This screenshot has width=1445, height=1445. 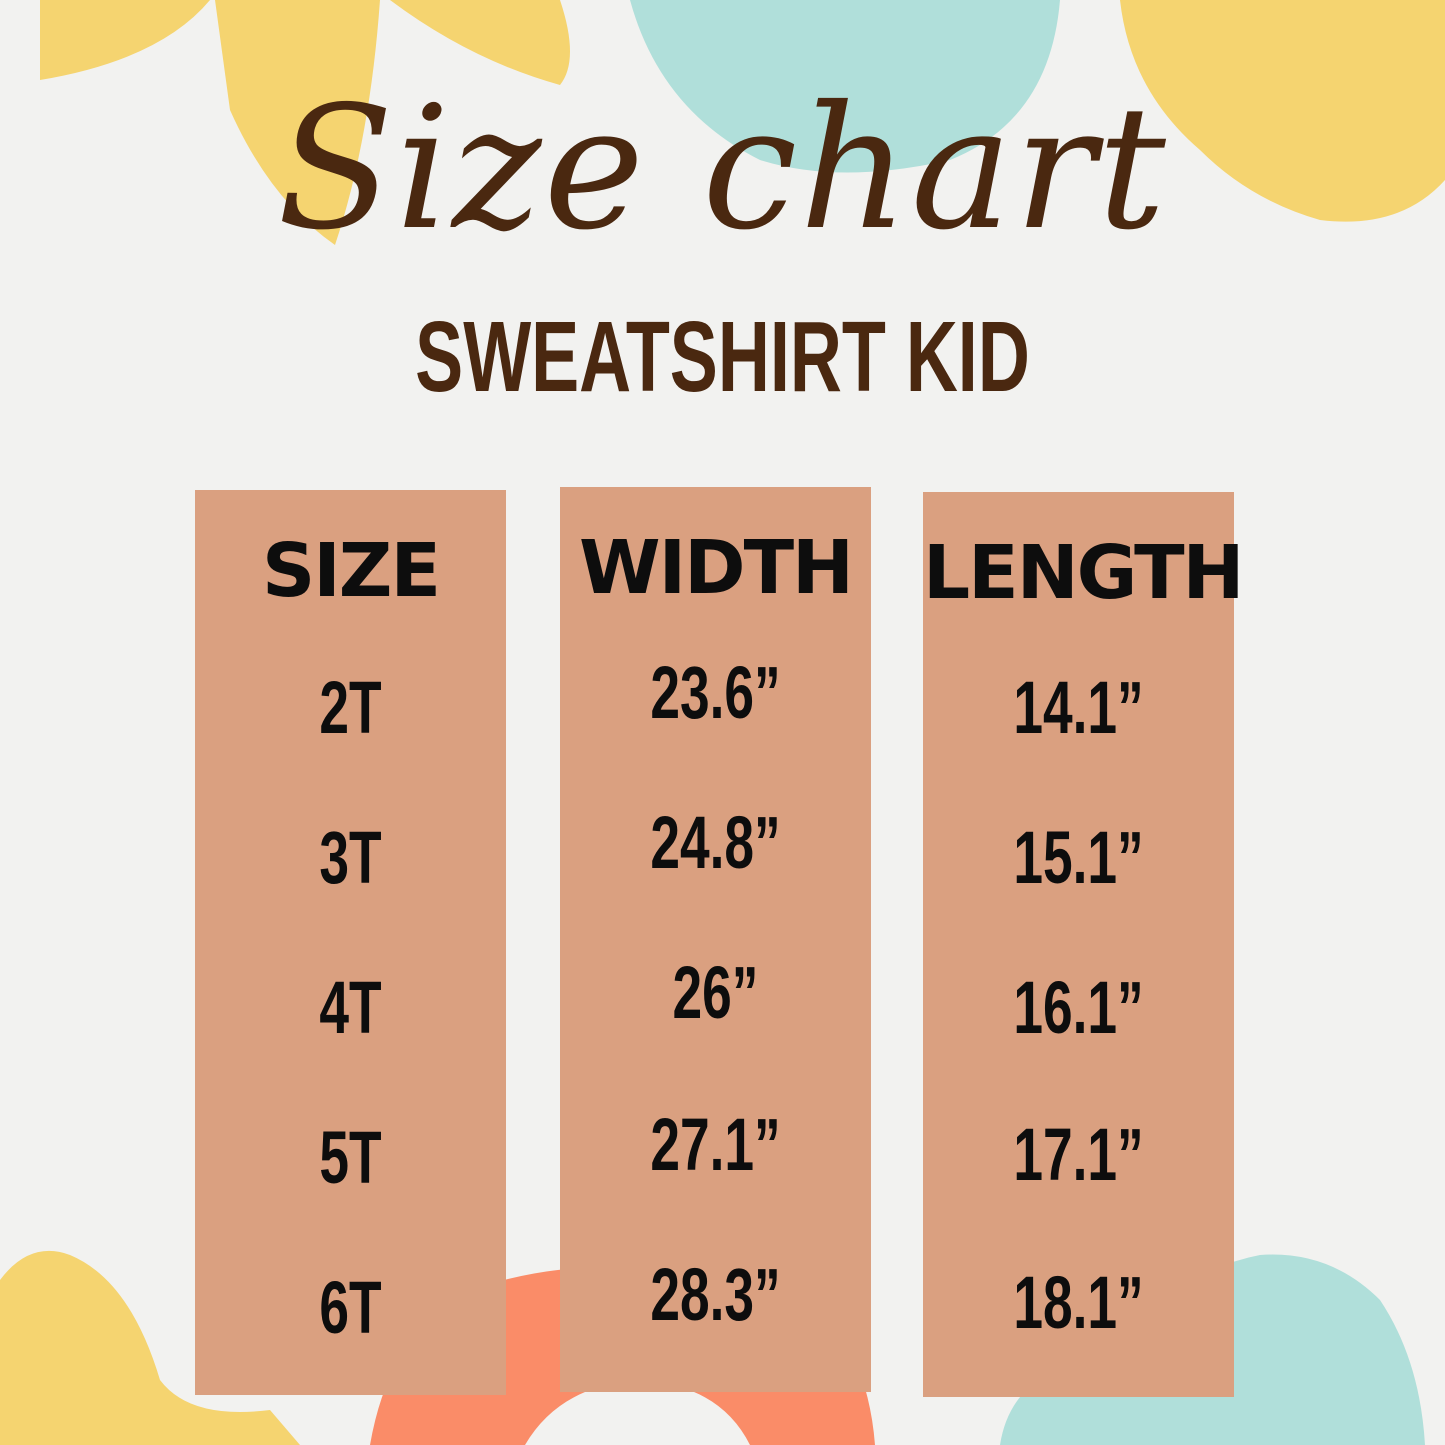 I want to click on page-subtitle: SWEATSHIRT KID, so click(x=722, y=357).